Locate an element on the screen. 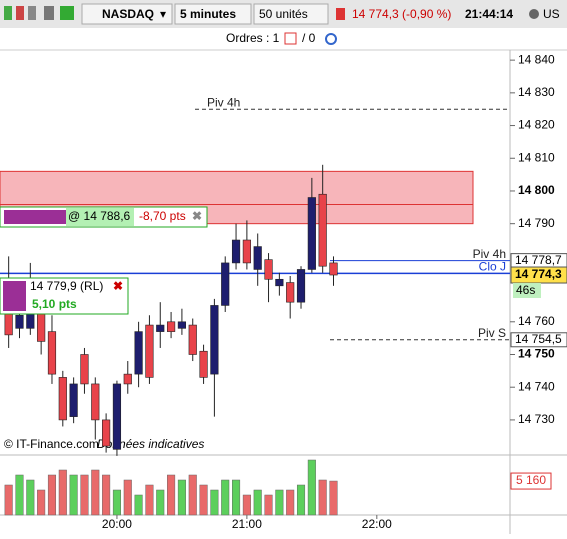 The height and width of the screenshot is (539, 567). source: © IT-Finance.com is located at coordinates (51, 444).